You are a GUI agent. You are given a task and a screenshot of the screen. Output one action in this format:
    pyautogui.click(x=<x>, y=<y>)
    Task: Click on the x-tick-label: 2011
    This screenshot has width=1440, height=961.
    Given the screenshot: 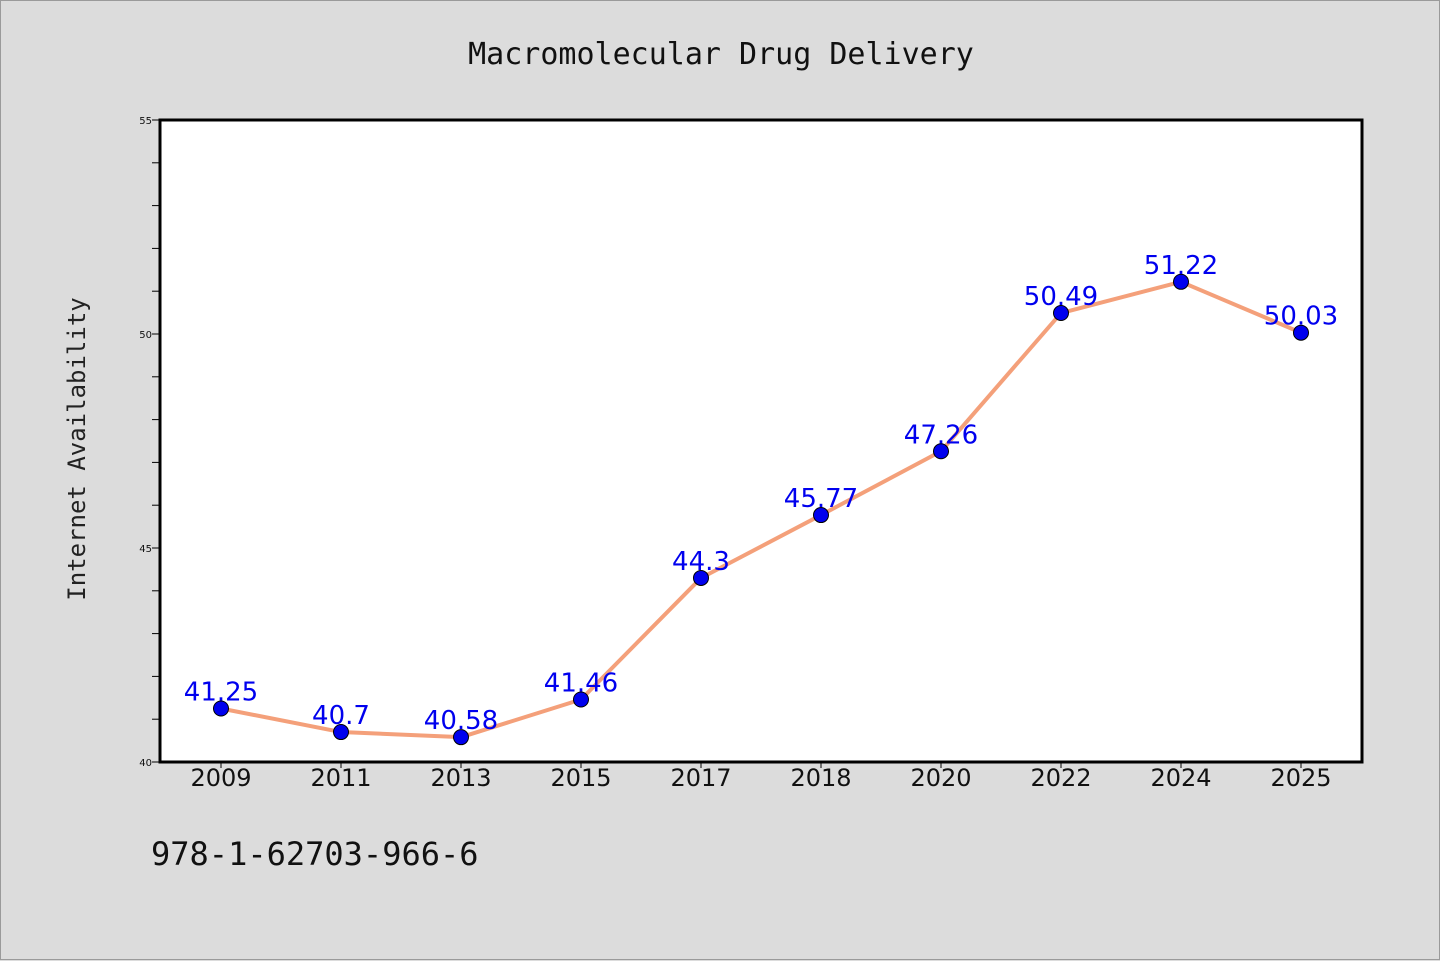 What is the action you would take?
    pyautogui.click(x=340, y=778)
    